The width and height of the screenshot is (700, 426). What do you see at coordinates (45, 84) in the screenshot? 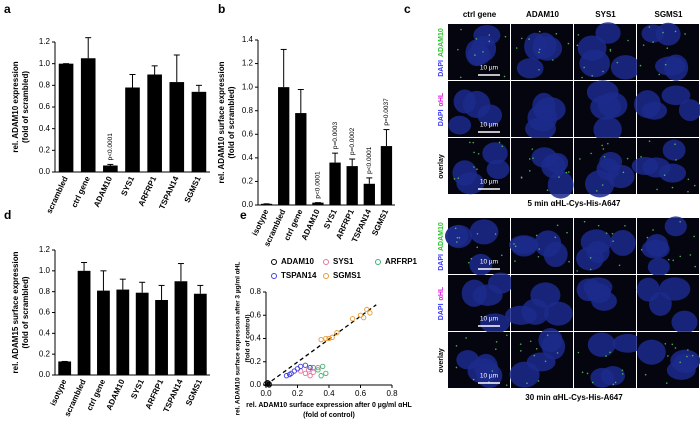
I see `y-tick-label: 0.8` at bounding box center [45, 84].